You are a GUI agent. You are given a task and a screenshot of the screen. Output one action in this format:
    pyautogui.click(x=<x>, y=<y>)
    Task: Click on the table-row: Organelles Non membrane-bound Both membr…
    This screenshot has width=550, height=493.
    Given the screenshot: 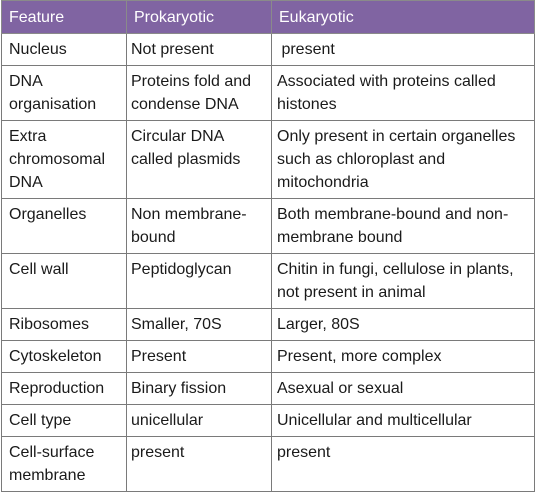 What is the action you would take?
    pyautogui.click(x=268, y=226)
    